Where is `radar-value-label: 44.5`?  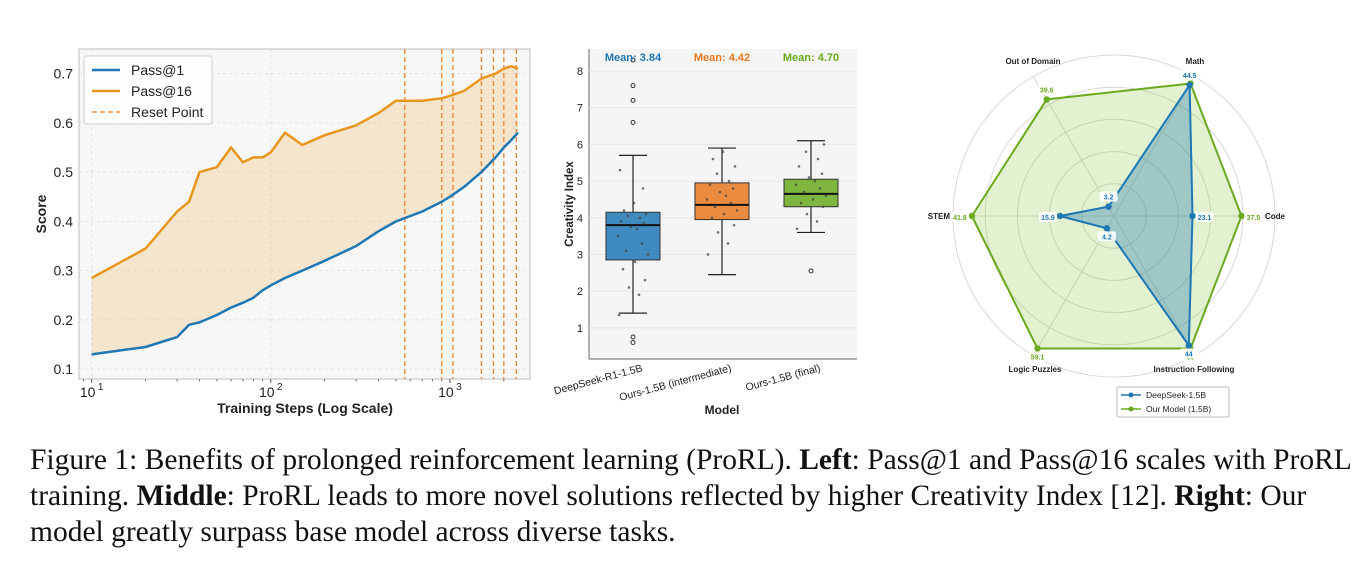 radar-value-label: 44.5 is located at coordinates (1190, 76).